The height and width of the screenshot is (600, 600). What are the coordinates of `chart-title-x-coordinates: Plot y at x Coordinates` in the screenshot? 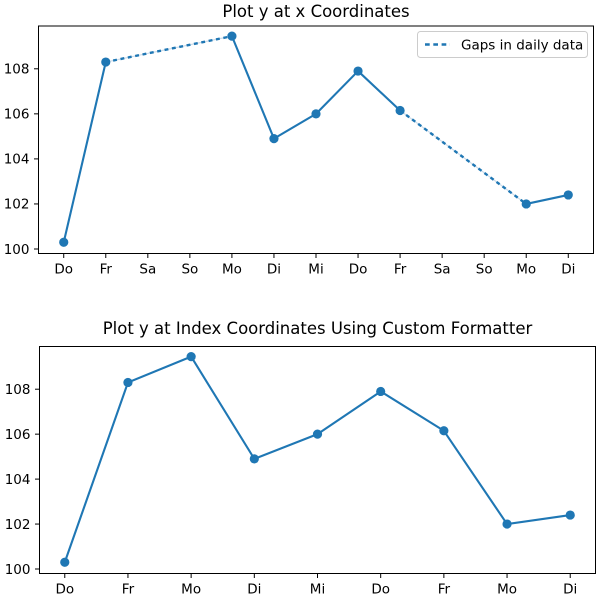 It's located at (316, 11).